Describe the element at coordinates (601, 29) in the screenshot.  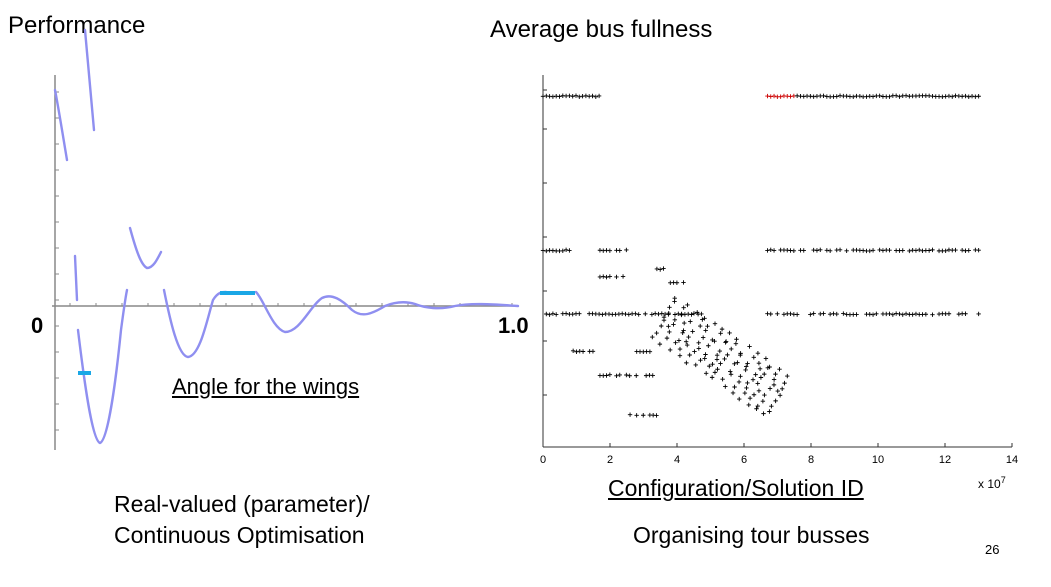
I see `right-chart-title: Average bus fullness` at that location.